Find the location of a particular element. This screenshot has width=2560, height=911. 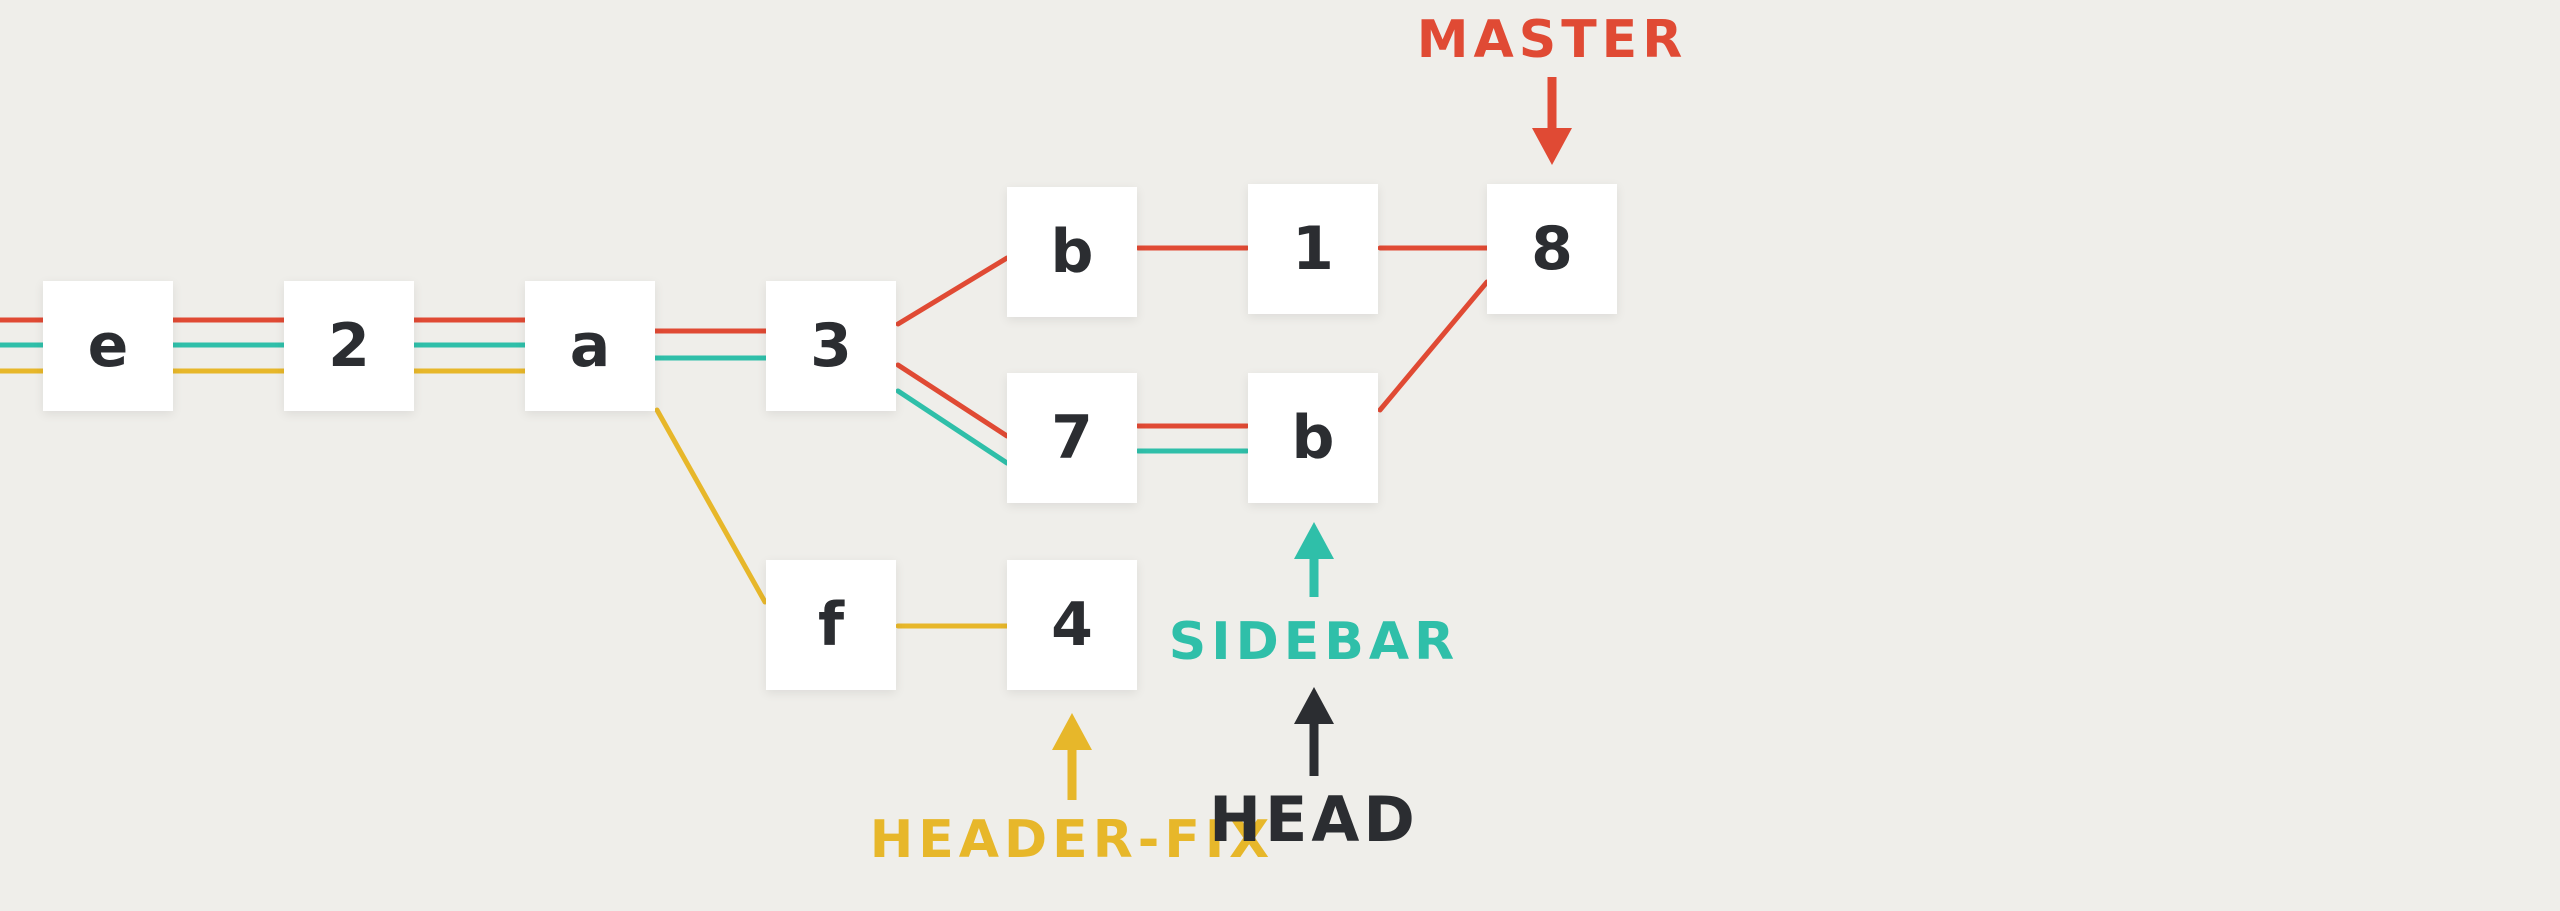

commit-node: f is located at coordinates (831, 625).